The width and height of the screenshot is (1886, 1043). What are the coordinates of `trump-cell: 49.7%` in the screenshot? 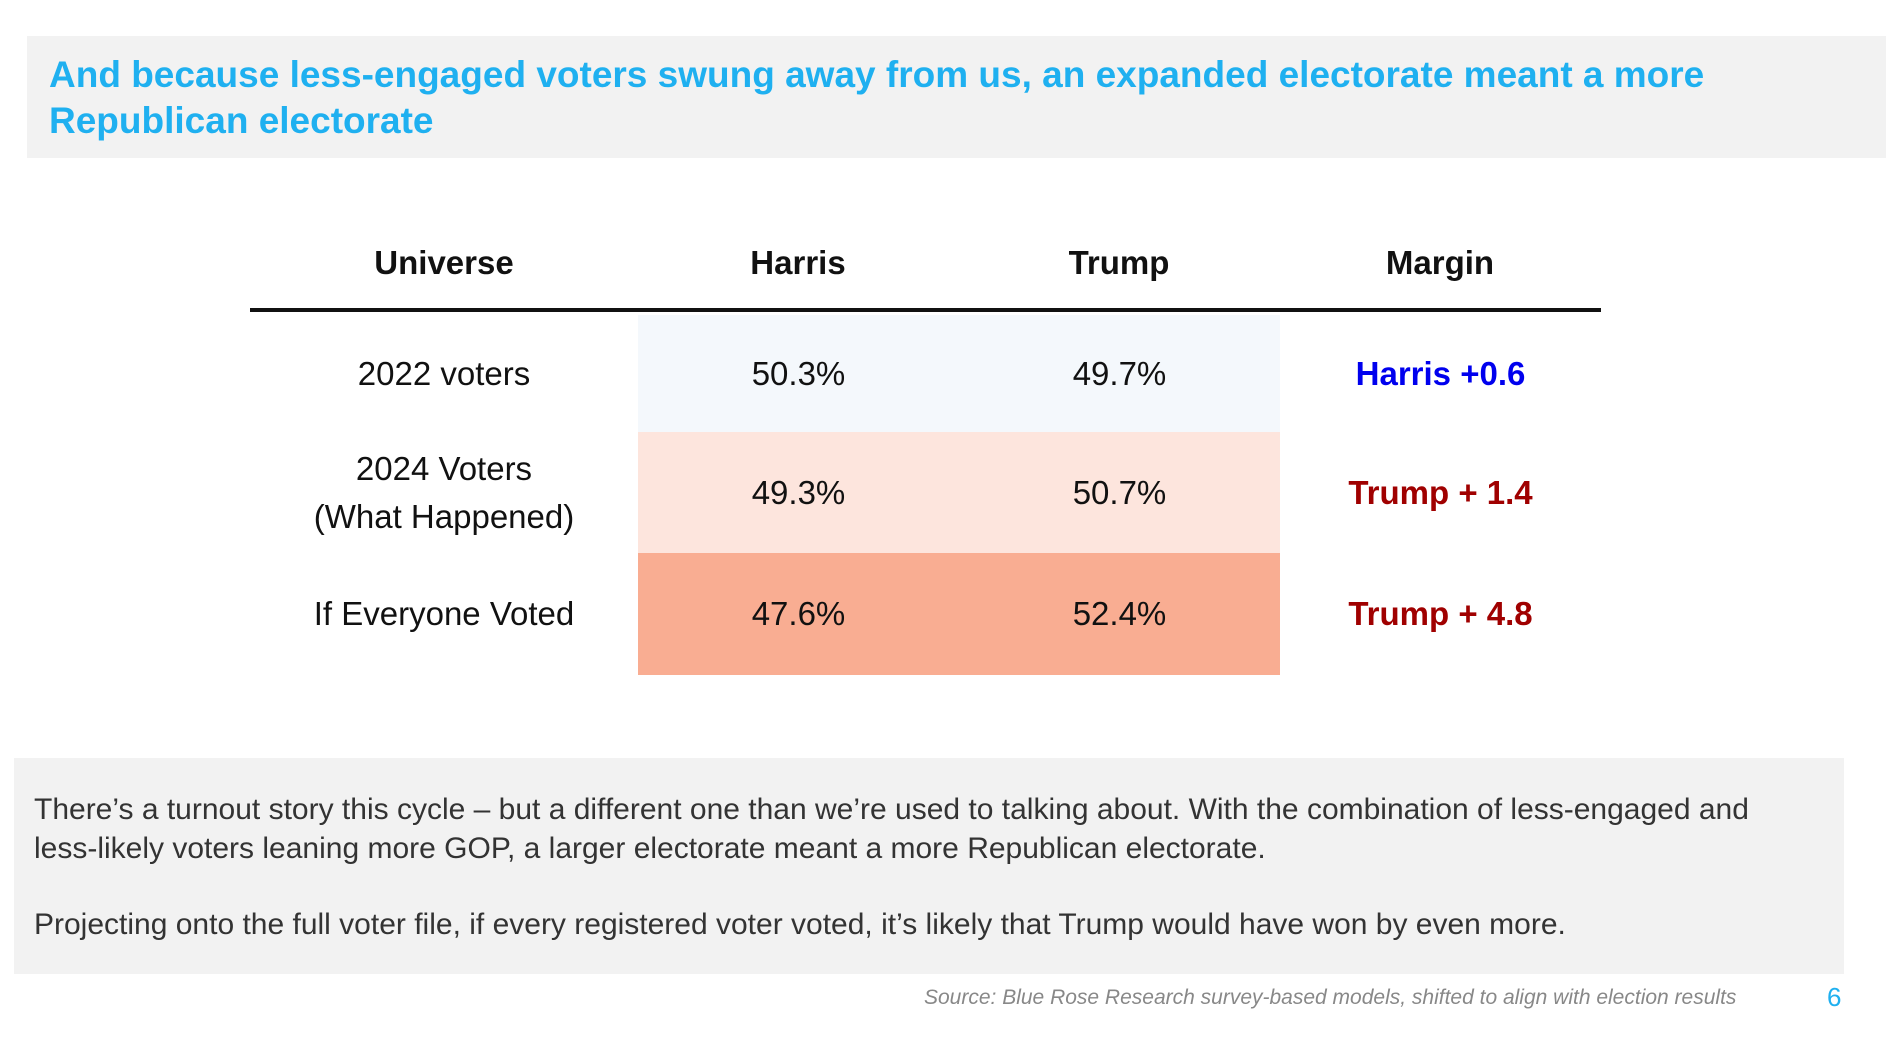 It's located at (1119, 373).